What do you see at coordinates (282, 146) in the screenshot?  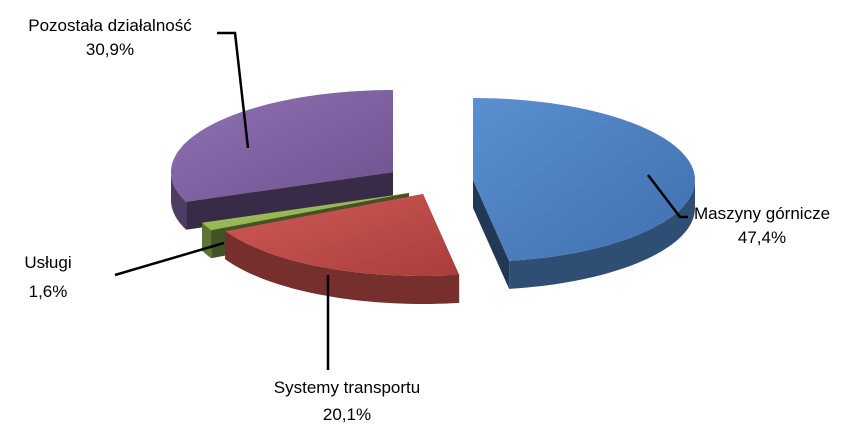 I see `slice-pozostala-dzialalnosc-top` at bounding box center [282, 146].